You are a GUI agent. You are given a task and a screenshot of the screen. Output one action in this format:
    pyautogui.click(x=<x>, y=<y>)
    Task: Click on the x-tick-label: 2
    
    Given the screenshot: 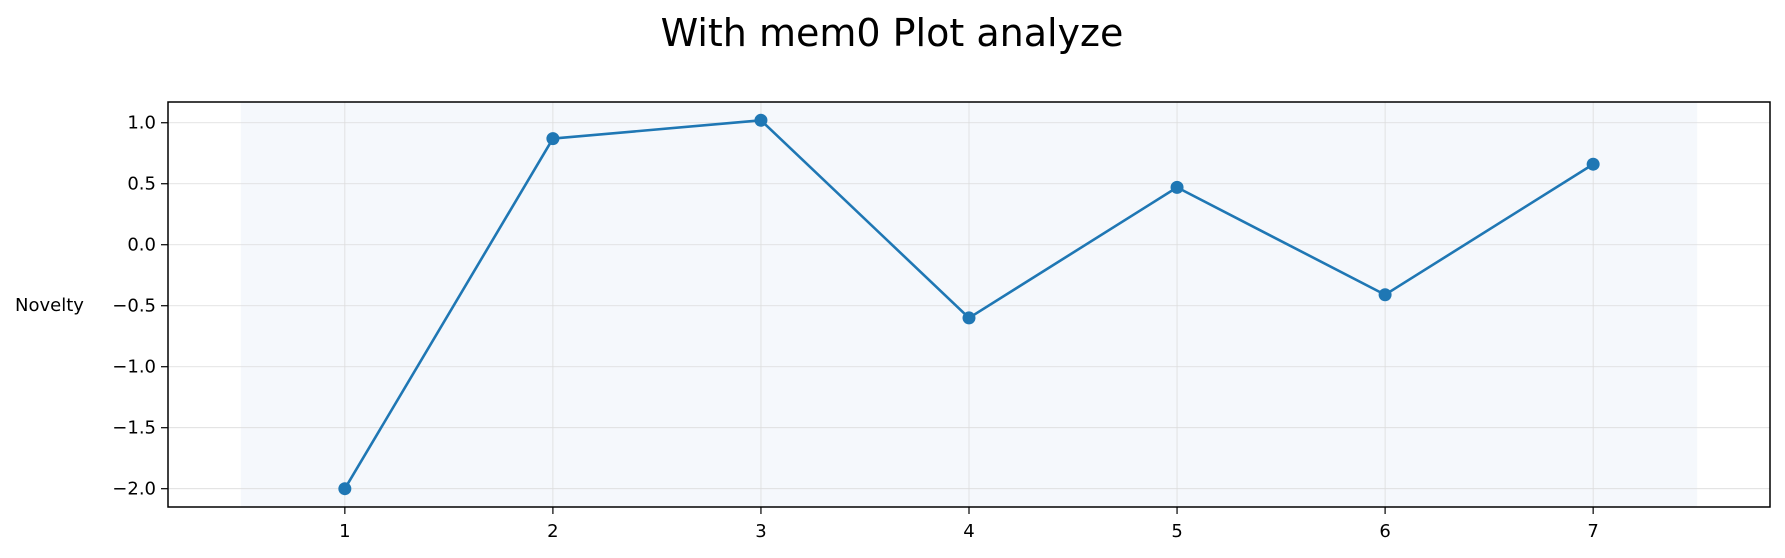 What is the action you would take?
    pyautogui.click(x=552, y=531)
    